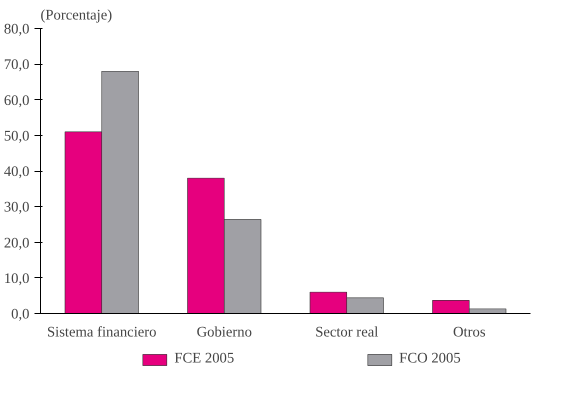 The image size is (564, 404). I want to click on y-tick-label: 10,0, so click(17, 278).